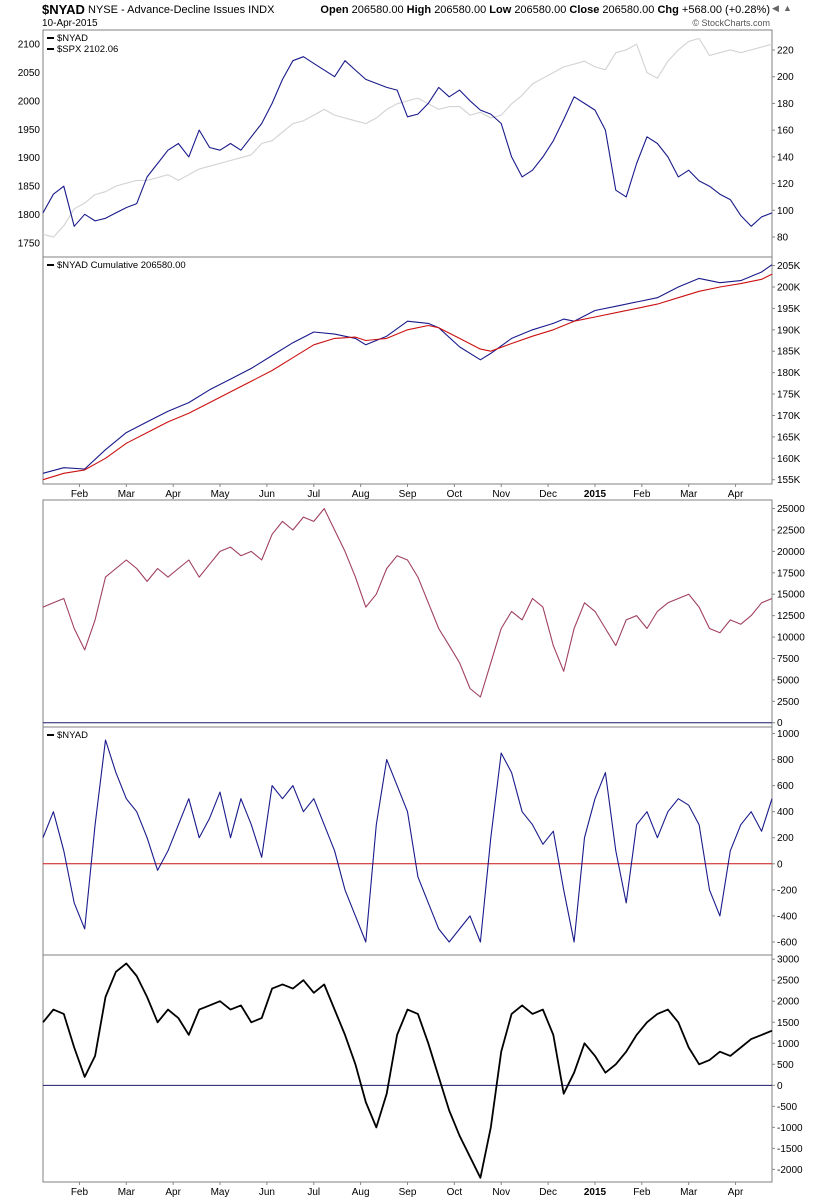 The width and height of the screenshot is (820, 1200). I want to click on y-tick-label: -200, so click(787, 890).